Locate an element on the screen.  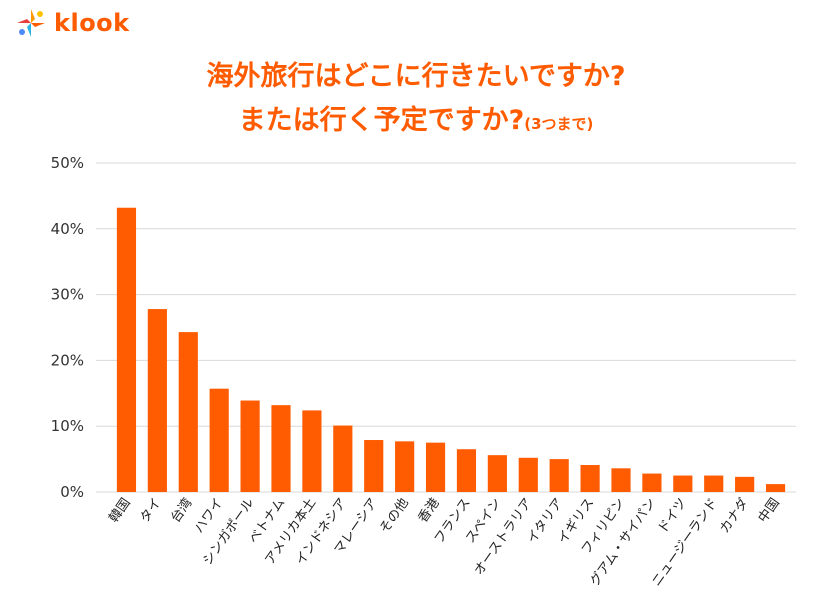
x-tick-label: その他 is located at coordinates (394, 516).